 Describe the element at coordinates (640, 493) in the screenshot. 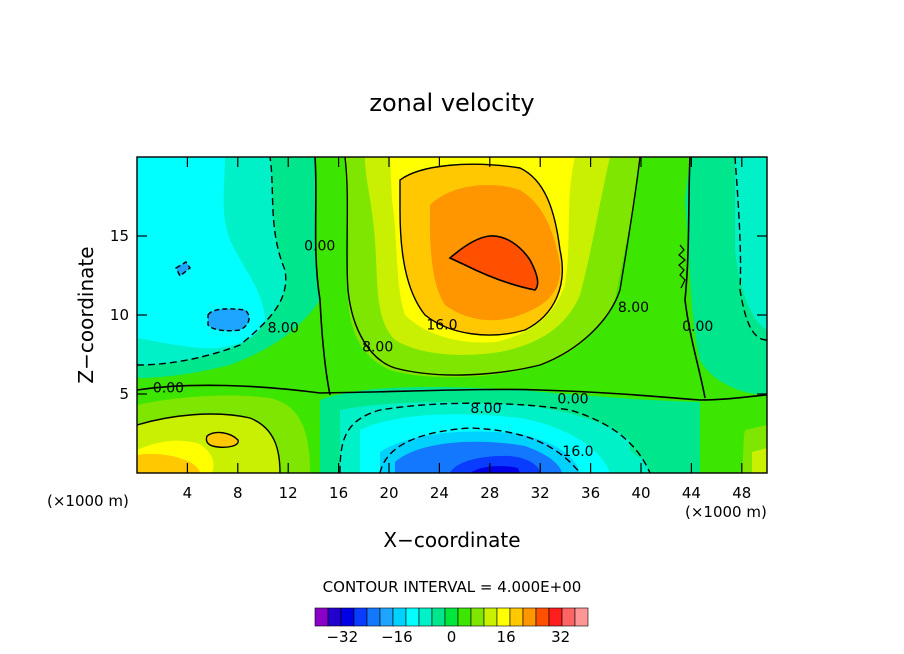

I see `x-tick-label: 40` at that location.